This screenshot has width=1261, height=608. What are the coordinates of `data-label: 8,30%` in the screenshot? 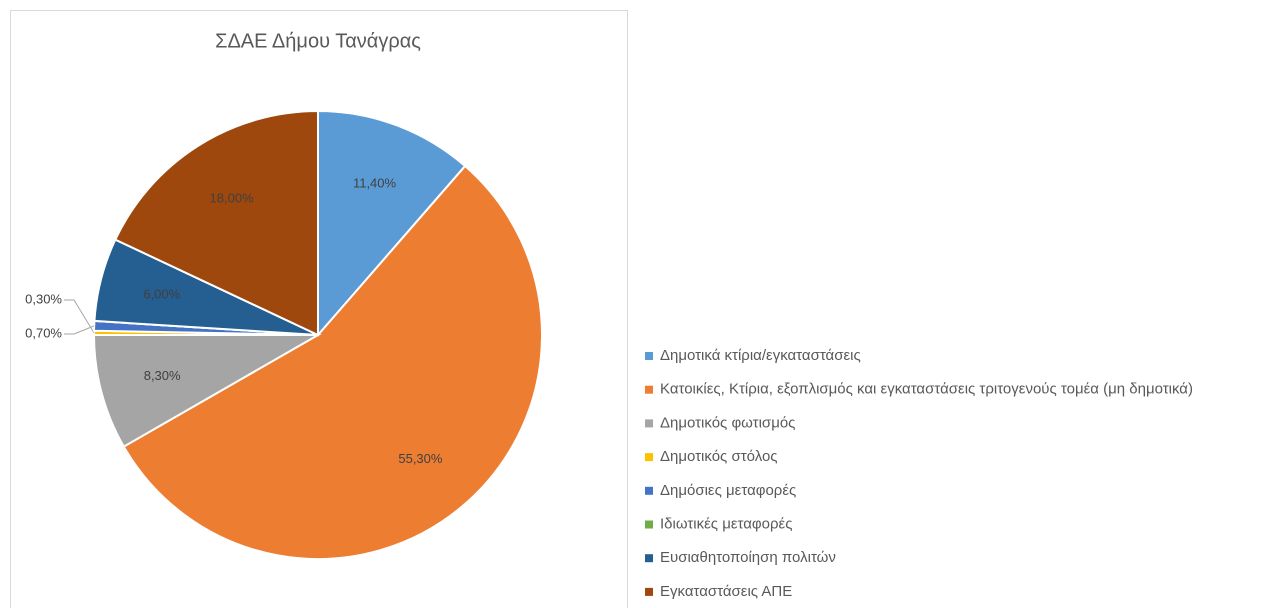 It's located at (162, 375).